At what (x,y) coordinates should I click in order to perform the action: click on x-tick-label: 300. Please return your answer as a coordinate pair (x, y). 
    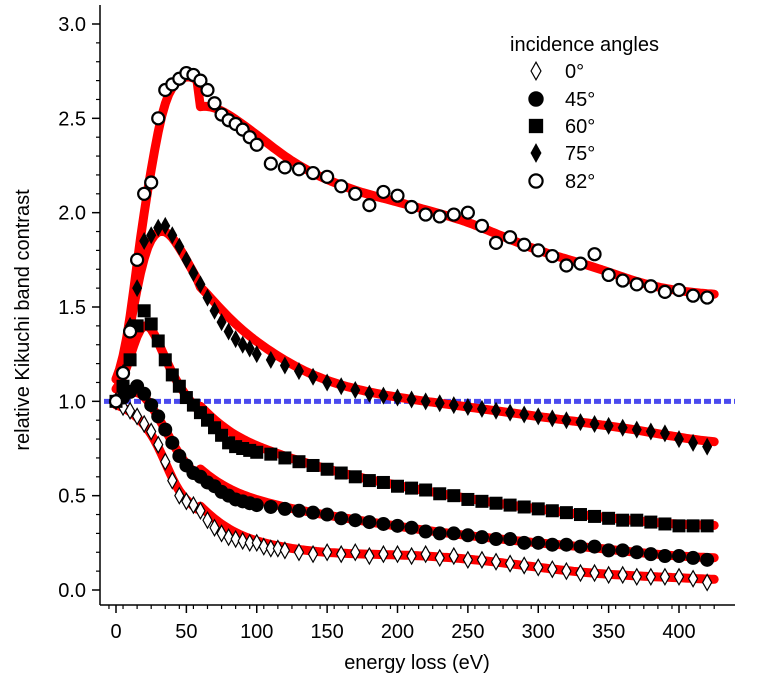
    Looking at the image, I should click on (538, 632).